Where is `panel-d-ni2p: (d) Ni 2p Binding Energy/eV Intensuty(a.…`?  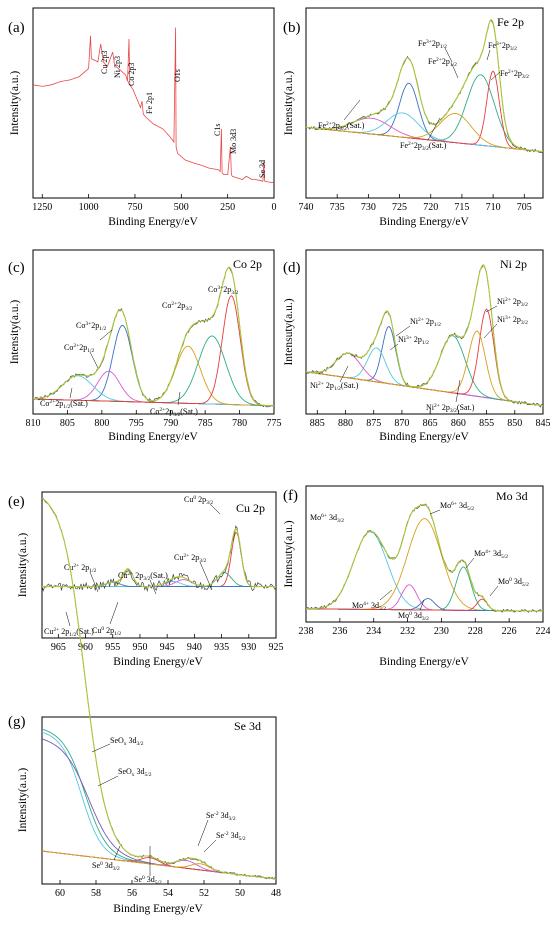
panel-d-ni2p: (d) Ni 2p Binding Energy/eV Intensuty(a.… is located at coordinates (416, 346).